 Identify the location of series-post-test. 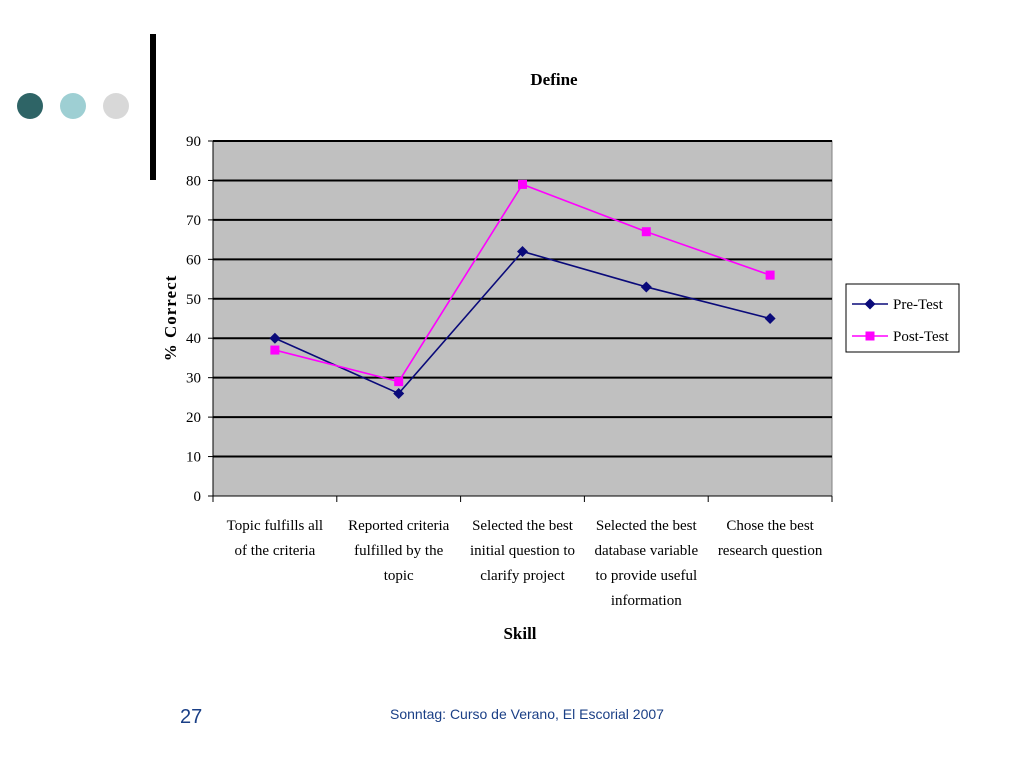
(522, 283).